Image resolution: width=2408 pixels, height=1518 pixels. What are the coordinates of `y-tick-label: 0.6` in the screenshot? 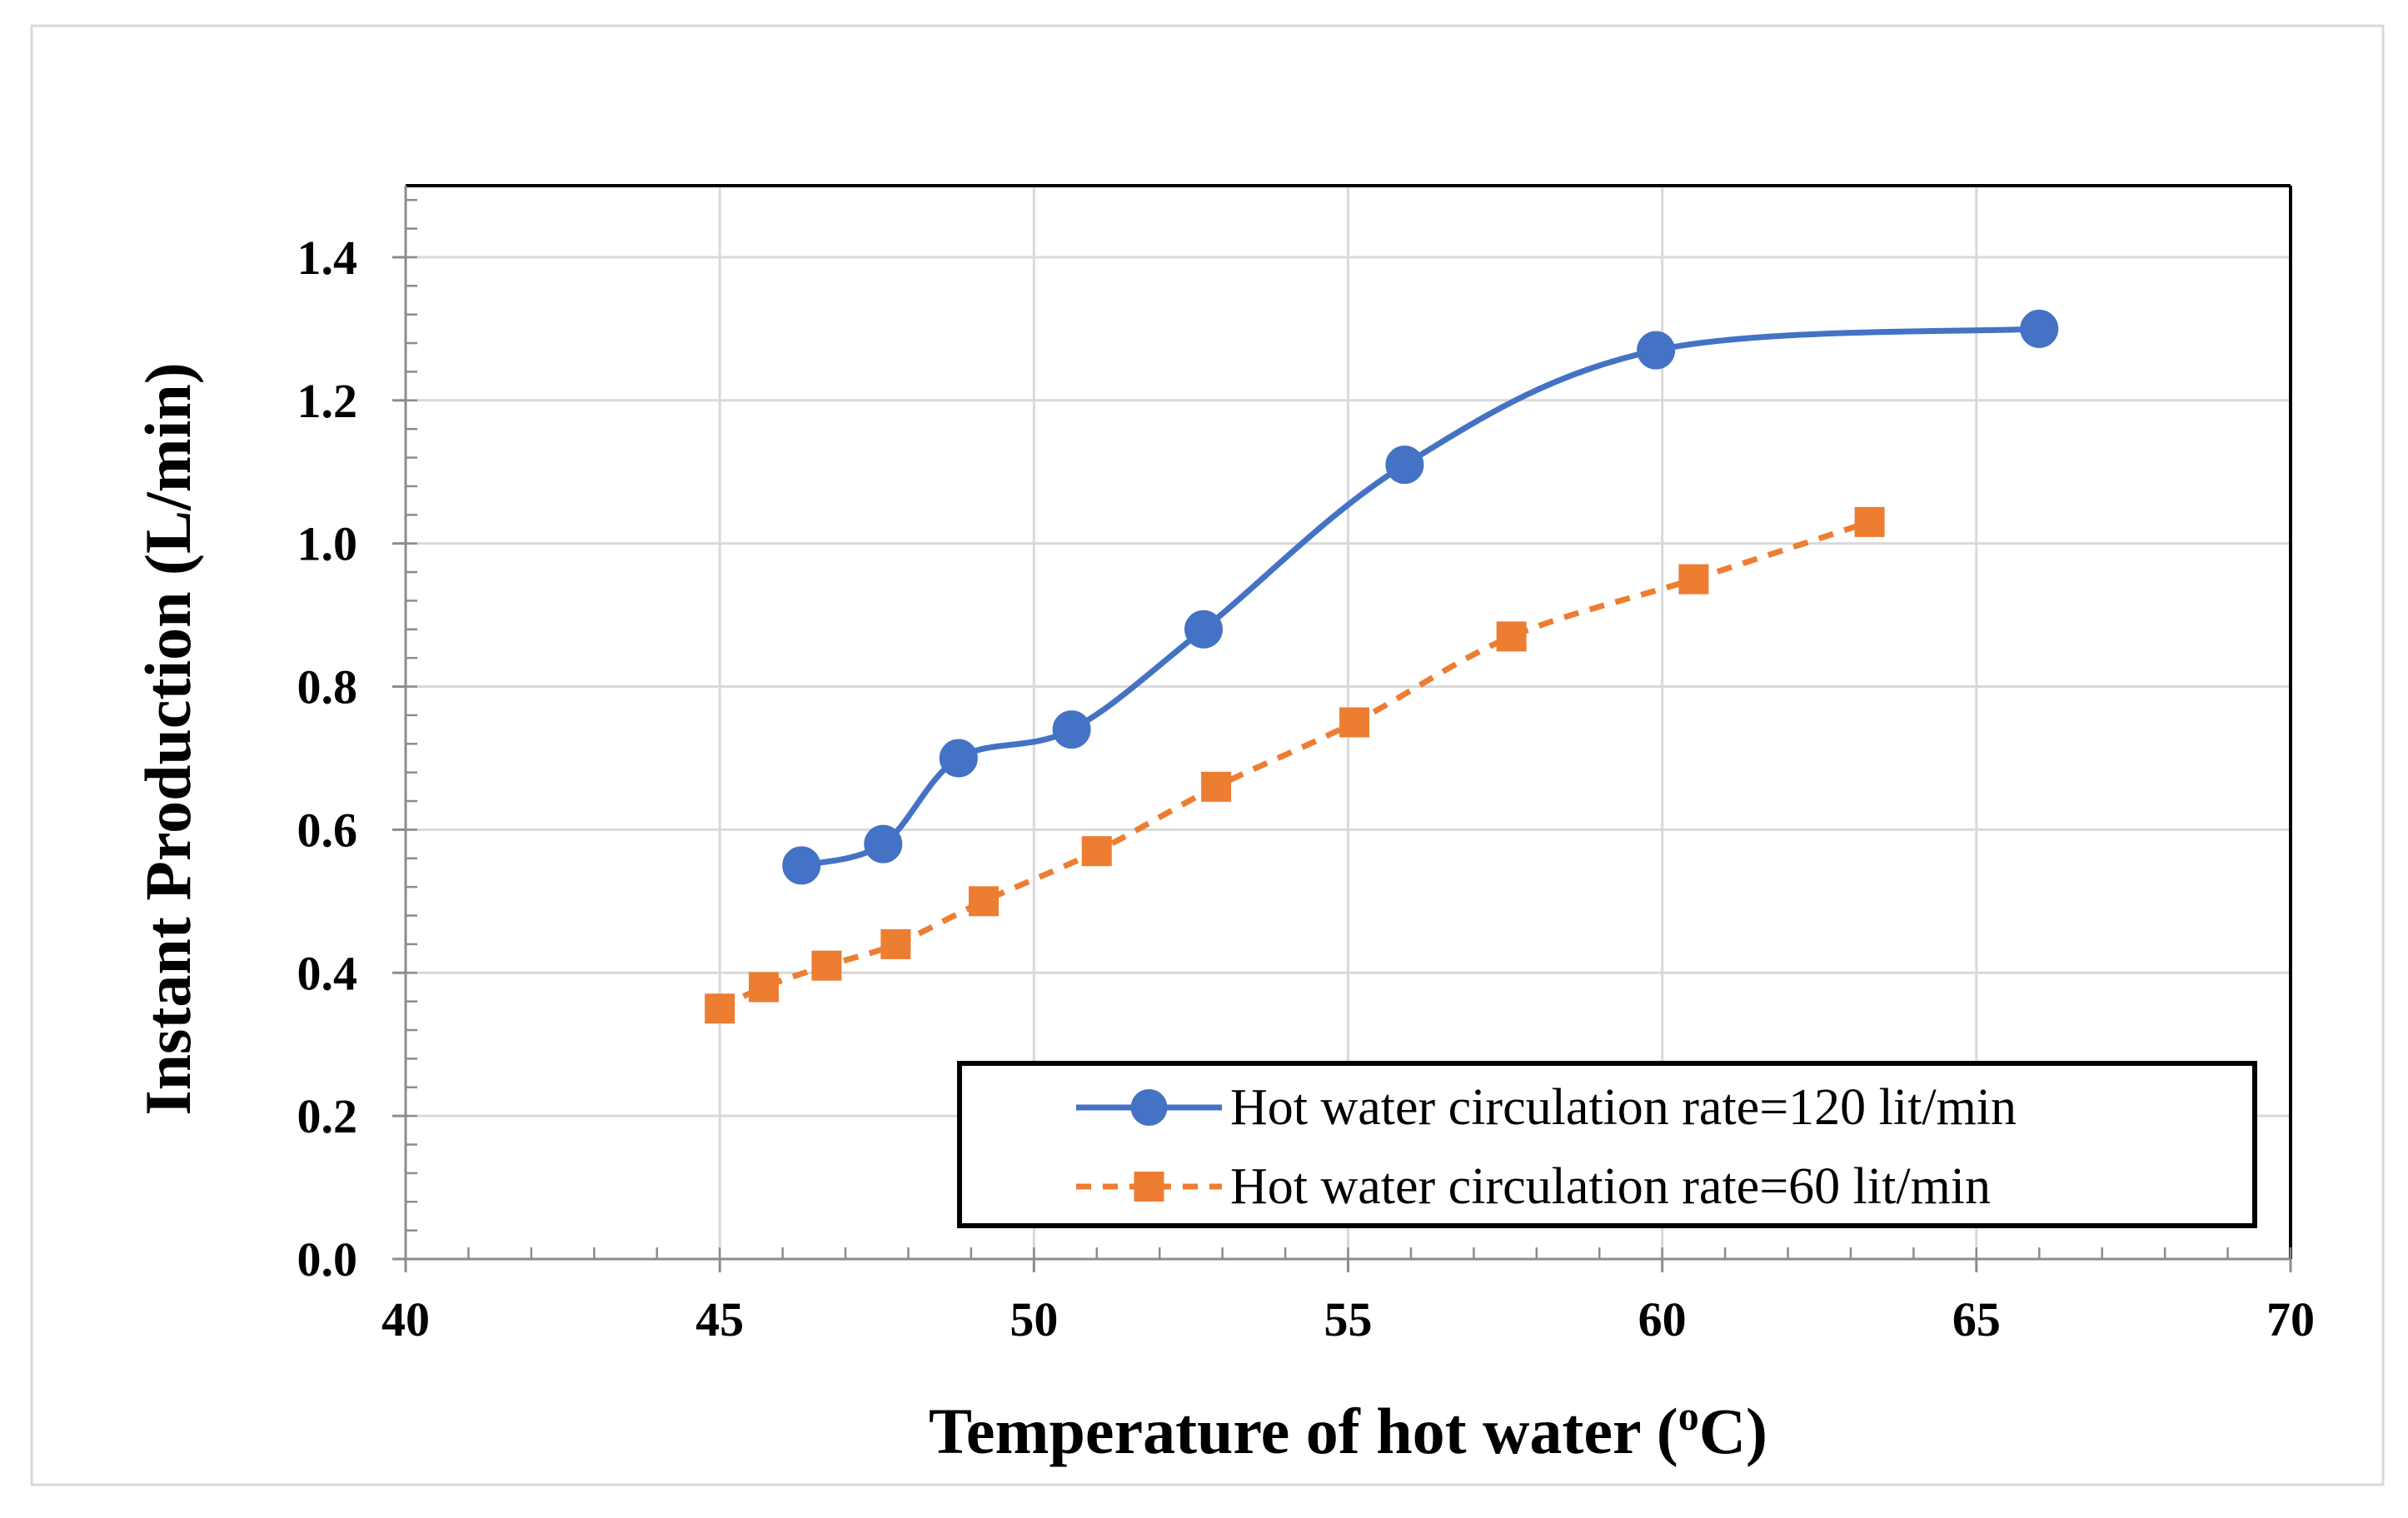 It's located at (327, 830).